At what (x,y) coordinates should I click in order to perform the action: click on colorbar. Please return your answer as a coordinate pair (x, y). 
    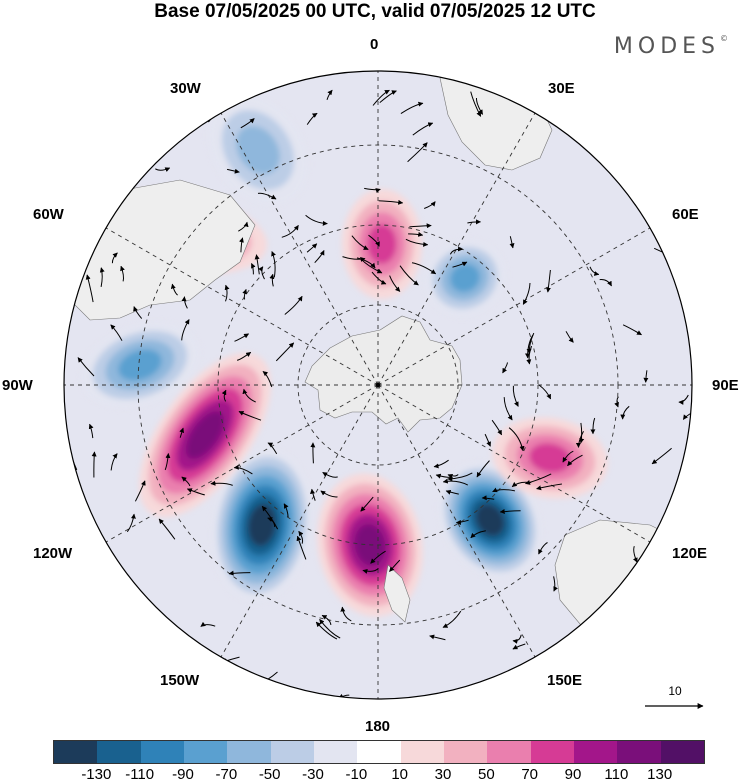
    Looking at the image, I should click on (379, 752).